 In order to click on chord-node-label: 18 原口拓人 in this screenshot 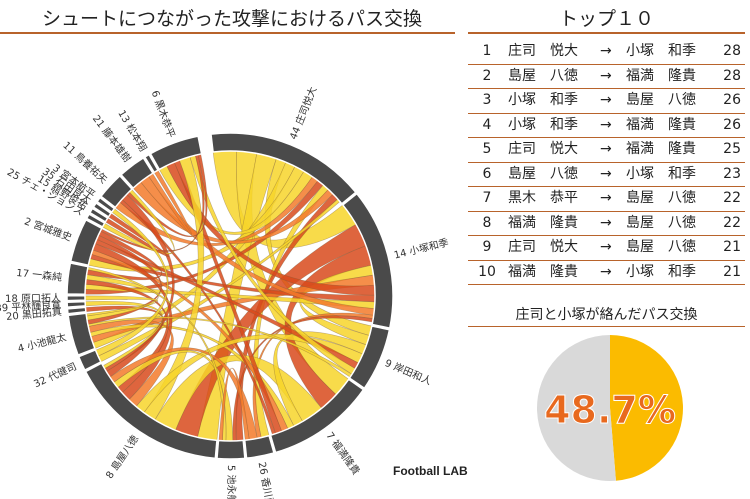, I will do `click(33, 298)`.